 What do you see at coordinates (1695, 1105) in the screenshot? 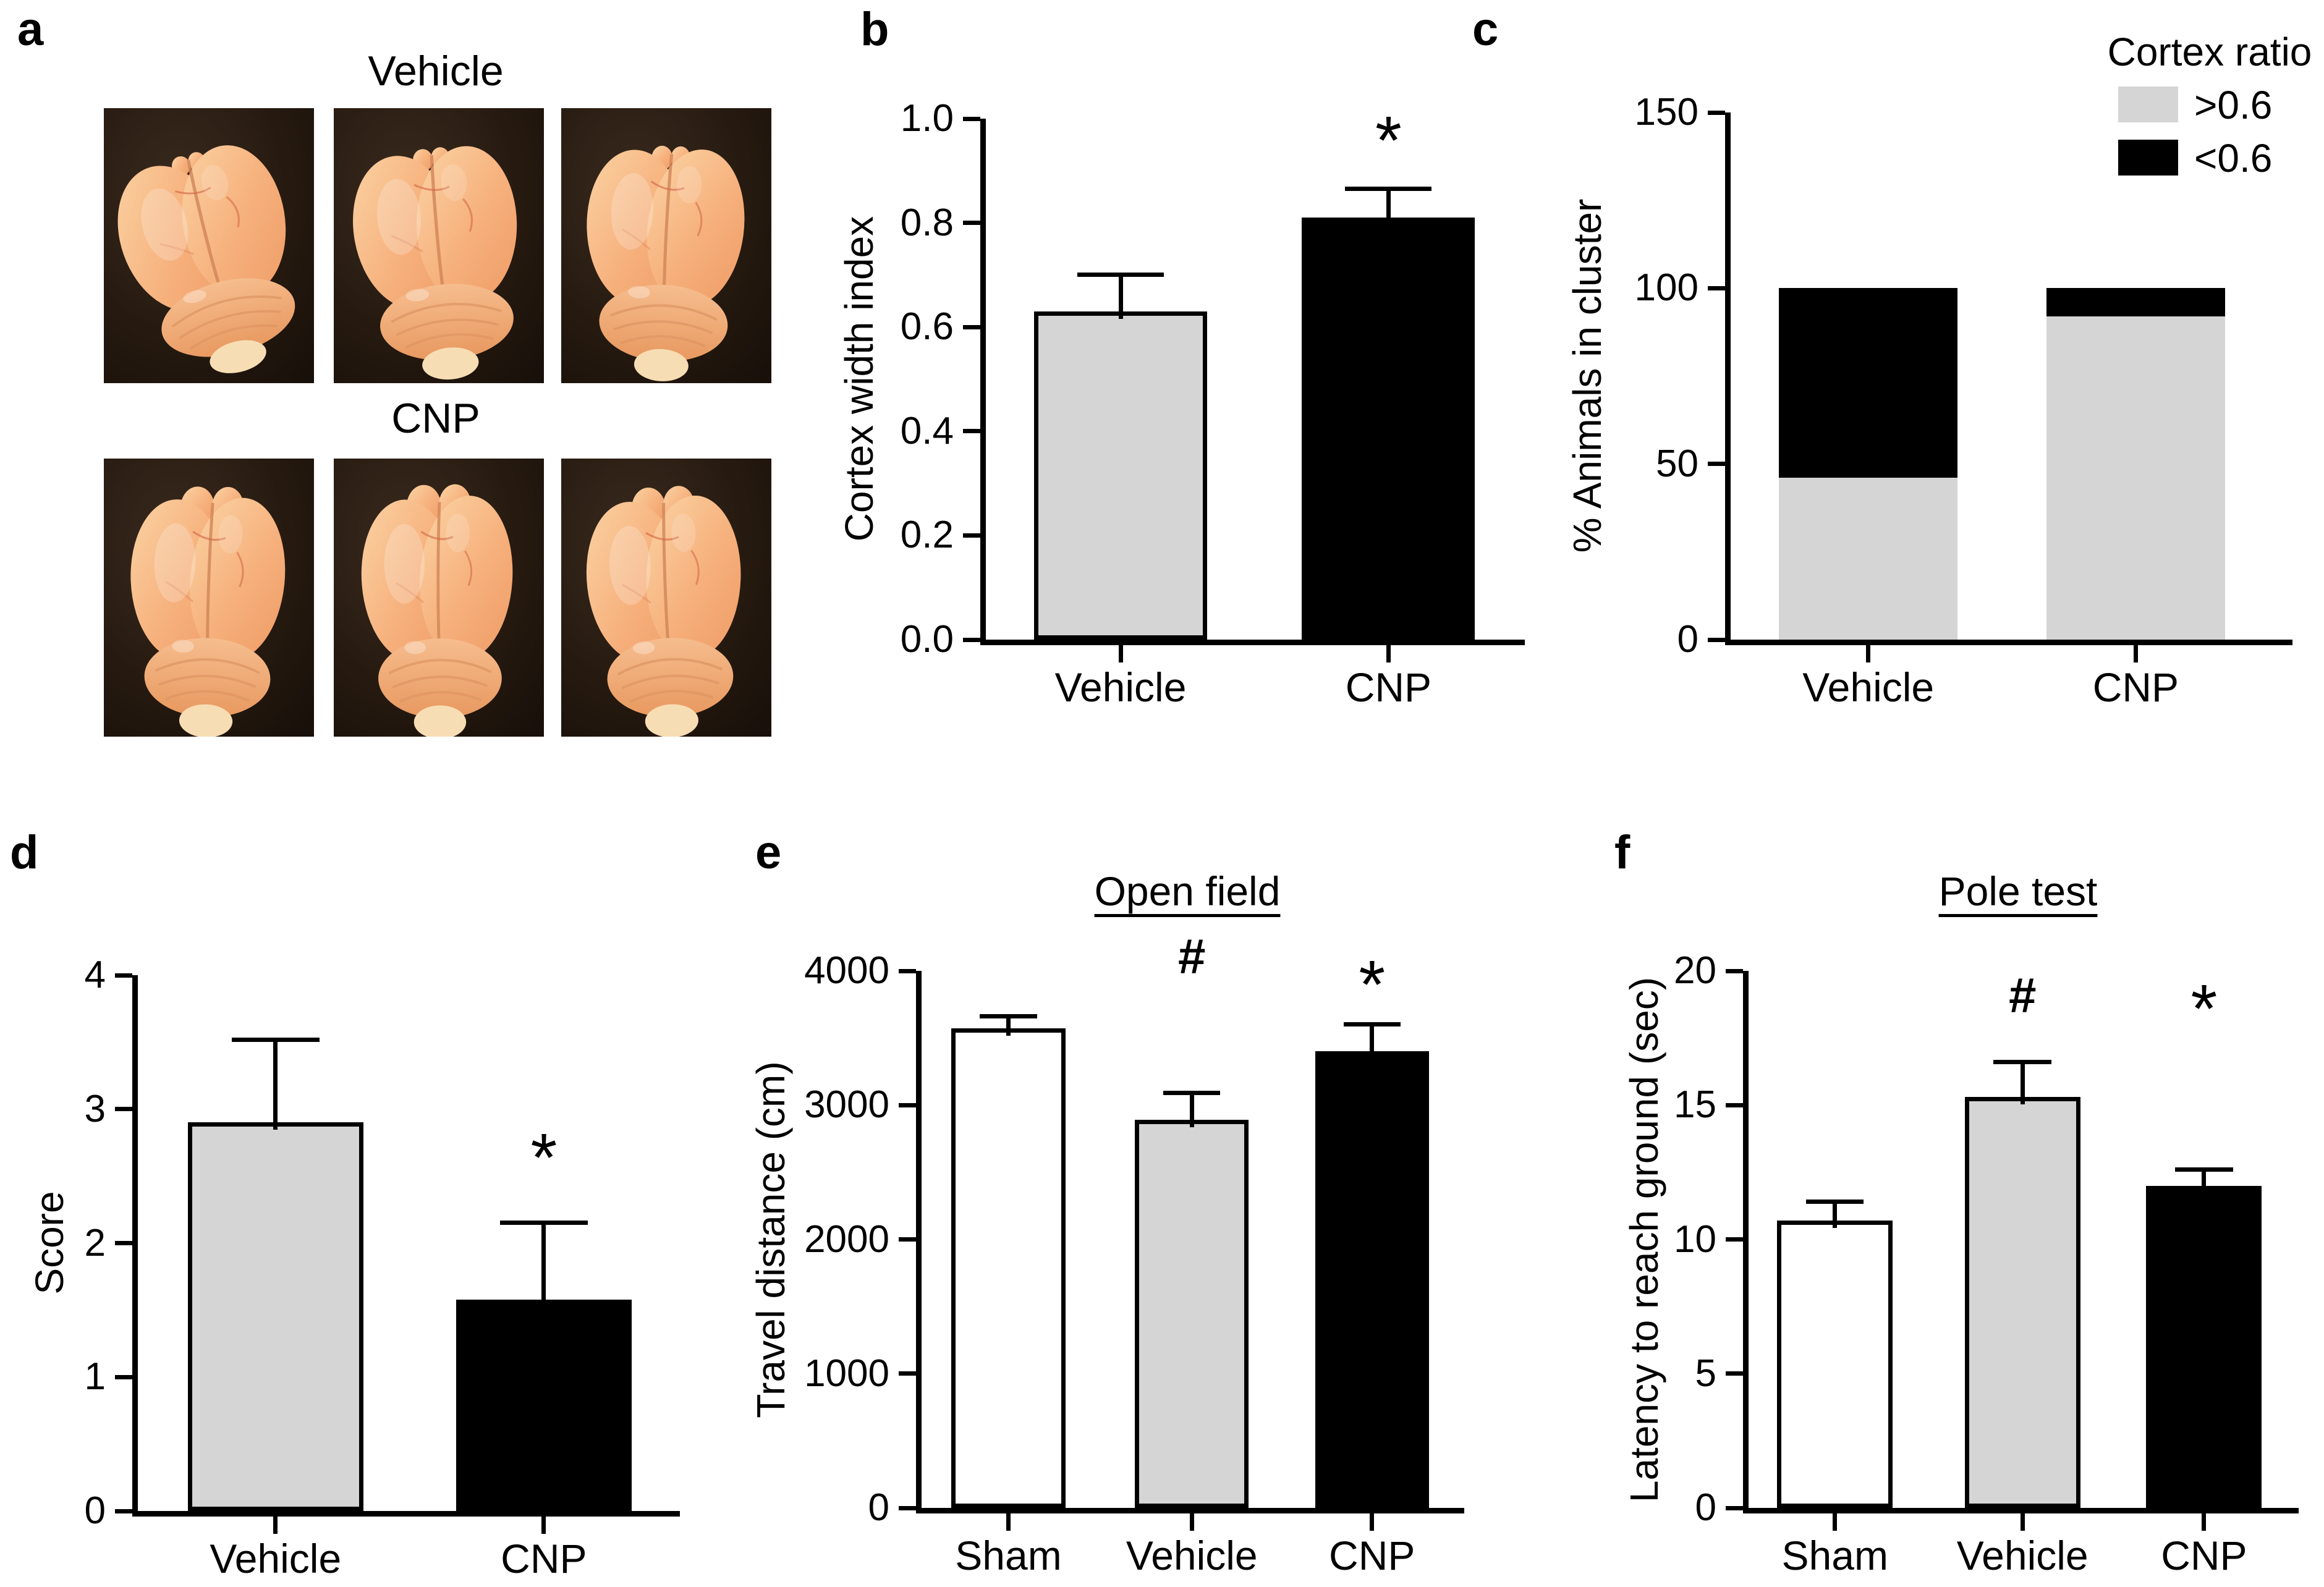
I see `y-tick-label: 15` at bounding box center [1695, 1105].